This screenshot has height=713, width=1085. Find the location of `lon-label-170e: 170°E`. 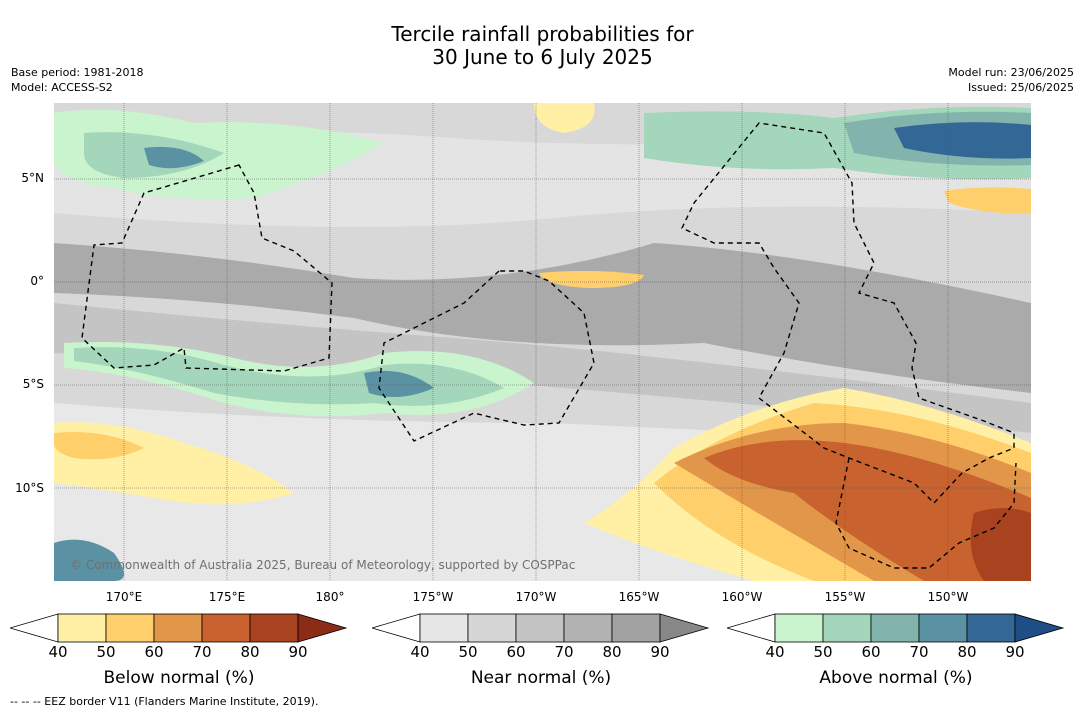

lon-label-170e: 170°E is located at coordinates (124, 597).